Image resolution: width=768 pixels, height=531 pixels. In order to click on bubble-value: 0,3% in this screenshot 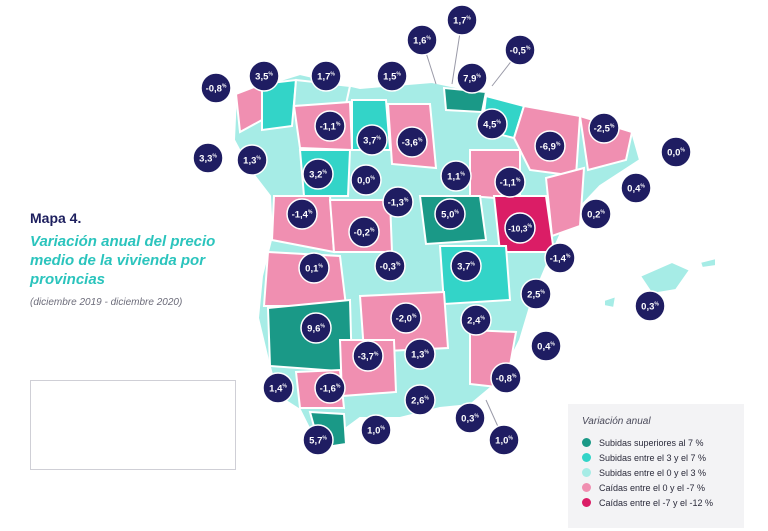, I will do `click(650, 307)`.